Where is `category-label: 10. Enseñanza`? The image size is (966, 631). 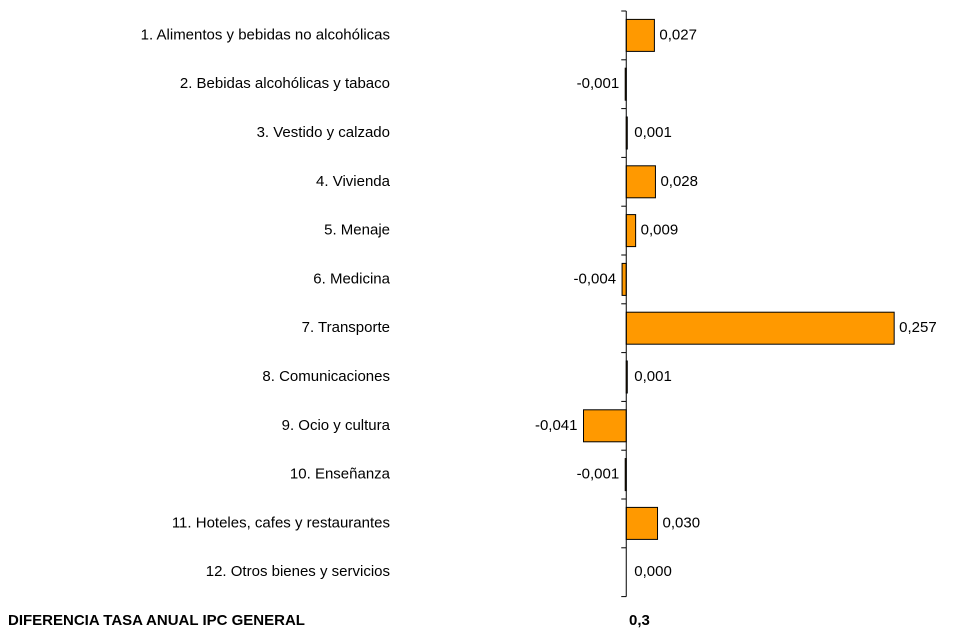
category-label: 10. Enseñanza is located at coordinates (340, 474).